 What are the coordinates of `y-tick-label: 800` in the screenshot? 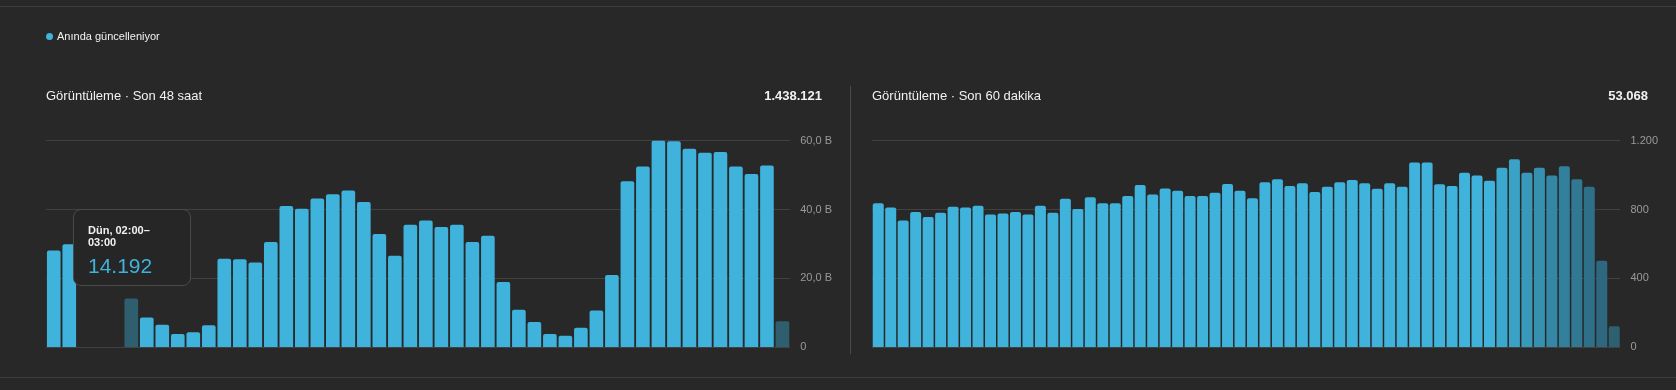 It's located at (1639, 208).